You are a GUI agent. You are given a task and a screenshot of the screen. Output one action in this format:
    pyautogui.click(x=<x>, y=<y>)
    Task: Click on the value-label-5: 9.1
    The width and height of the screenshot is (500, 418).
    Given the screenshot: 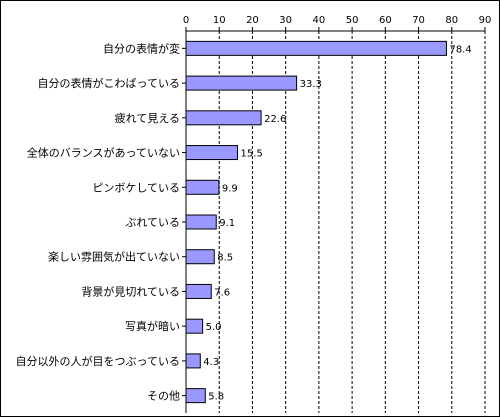 What is the action you would take?
    pyautogui.click(x=227, y=223)
    